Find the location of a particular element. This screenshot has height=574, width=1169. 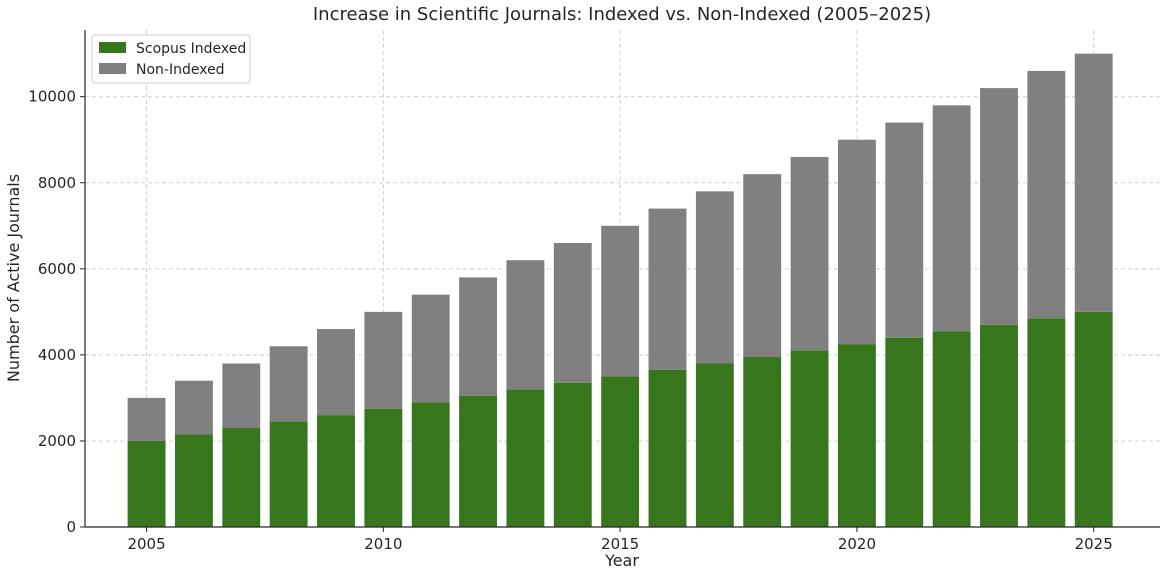

legend: Scopus Indexed Non-Indexed is located at coordinates (171, 59).